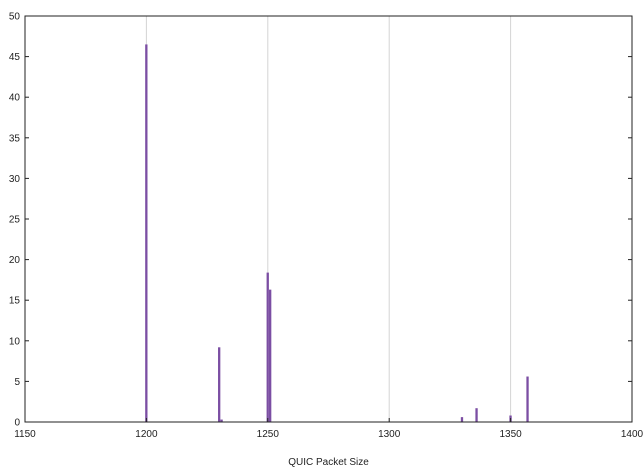 This screenshot has width=643, height=471. I want to click on y-tick-label: 25, so click(15, 220).